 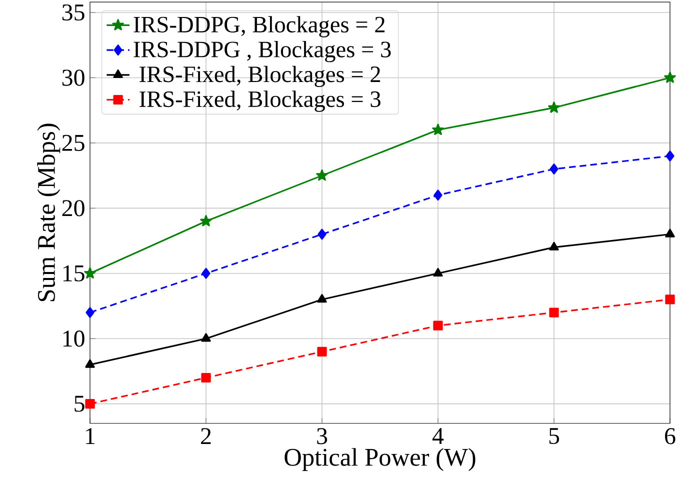 What do you see at coordinates (79, 404) in the screenshot?
I see `y-tick-label: 5` at bounding box center [79, 404].